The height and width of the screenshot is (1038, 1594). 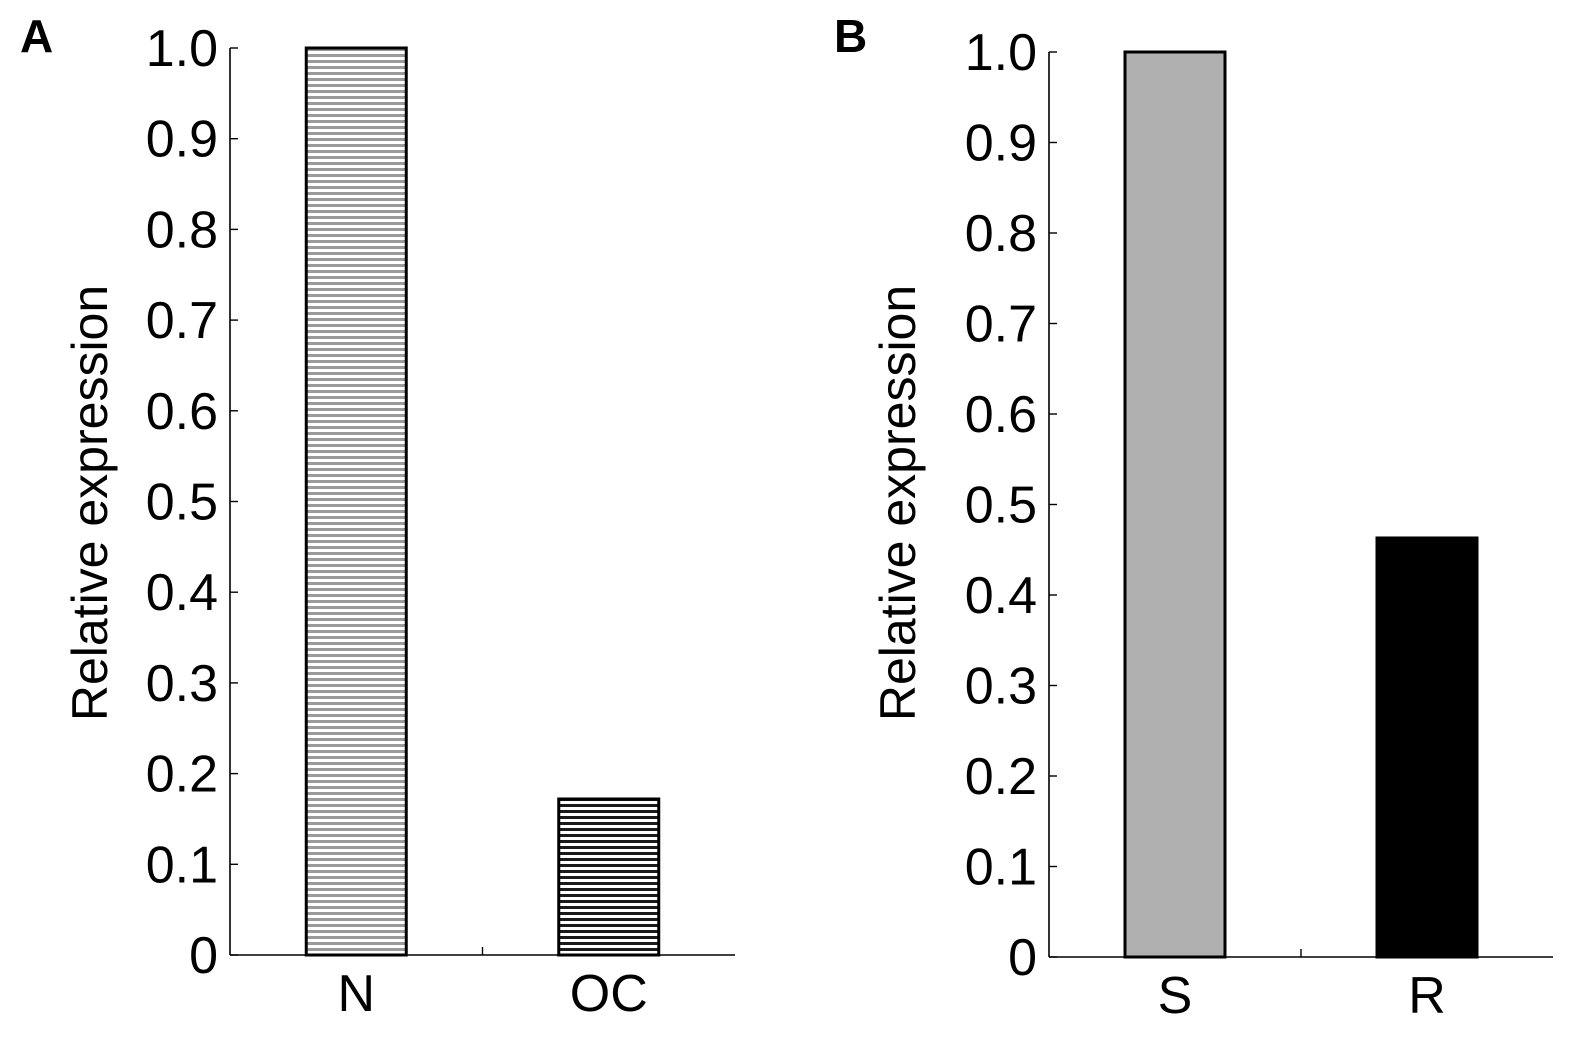 I want to click on y-ticks-a: 0 0.1 0.2 0.3 0.4 0.5 0.6 0.7 0.8 0.9 1.0, so click(x=192, y=502).